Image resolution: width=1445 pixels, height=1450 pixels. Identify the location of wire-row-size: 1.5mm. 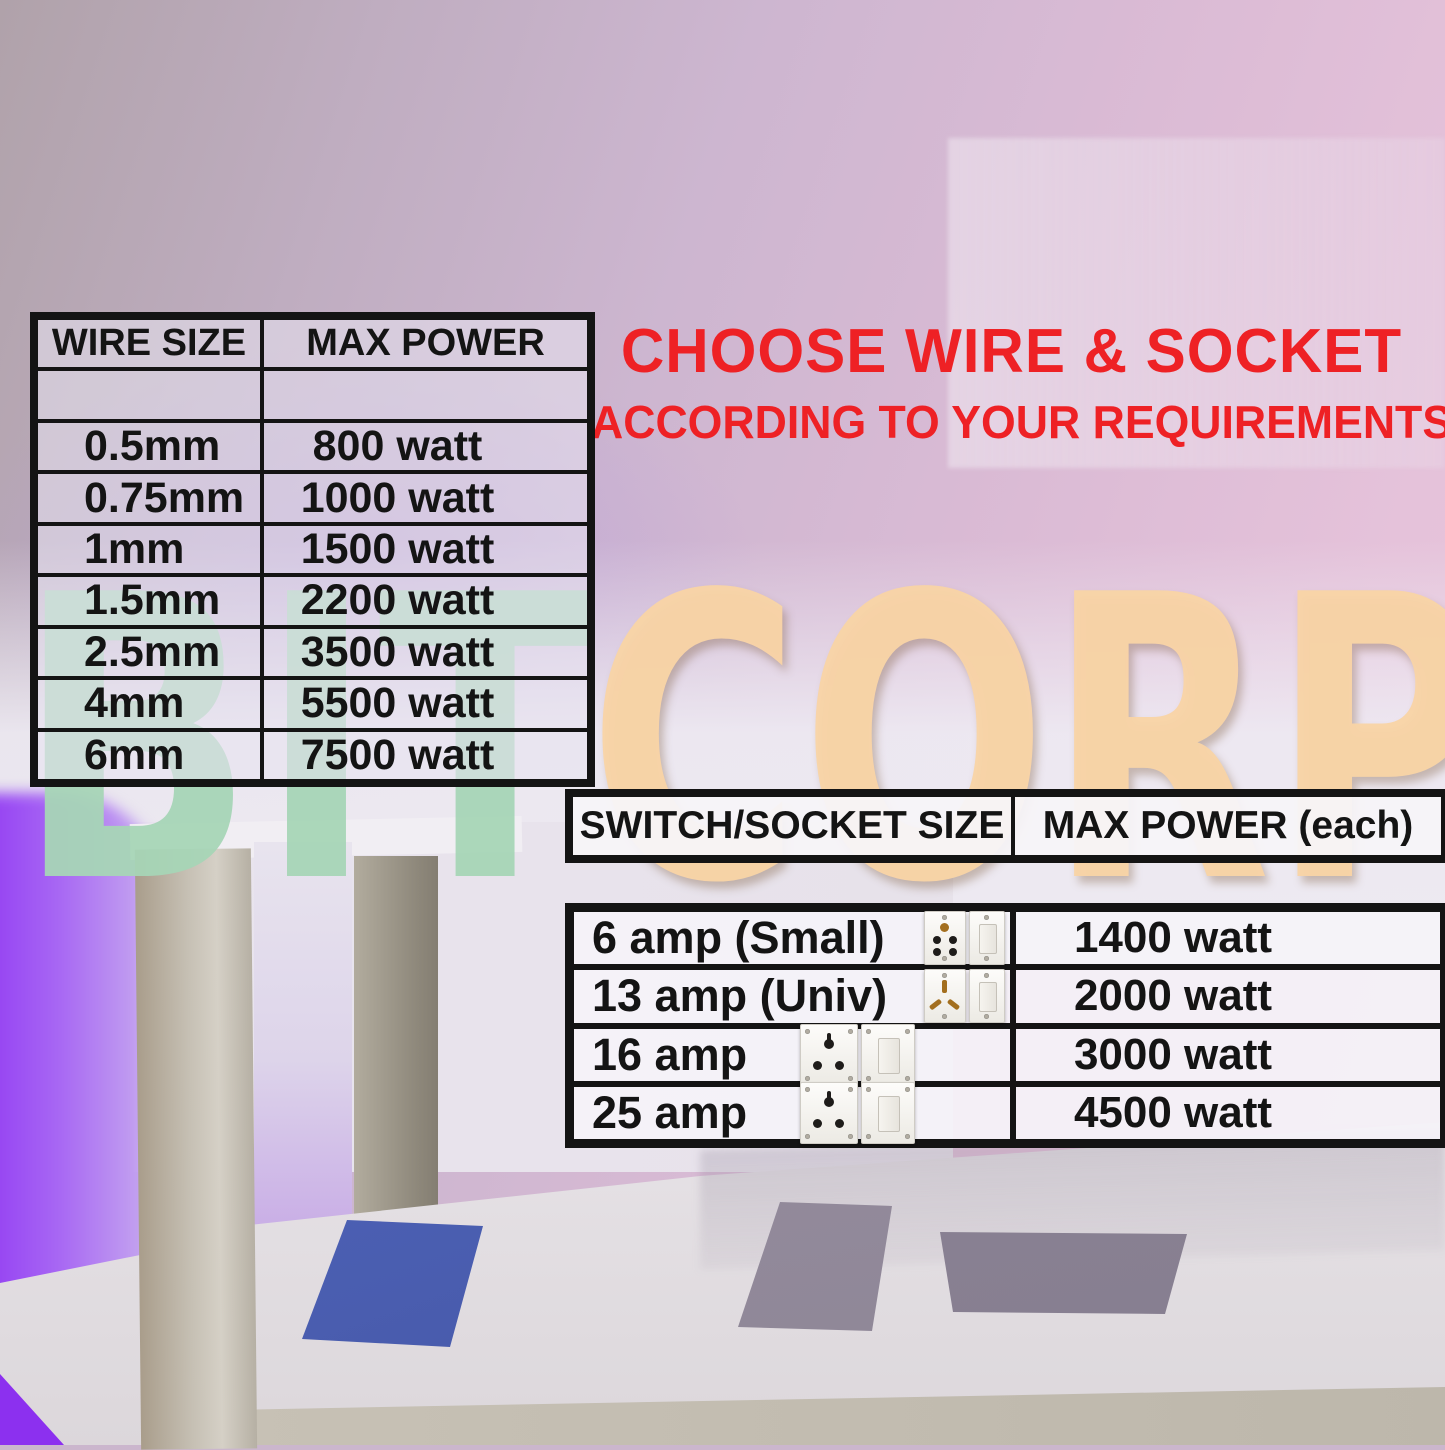
(149, 601).